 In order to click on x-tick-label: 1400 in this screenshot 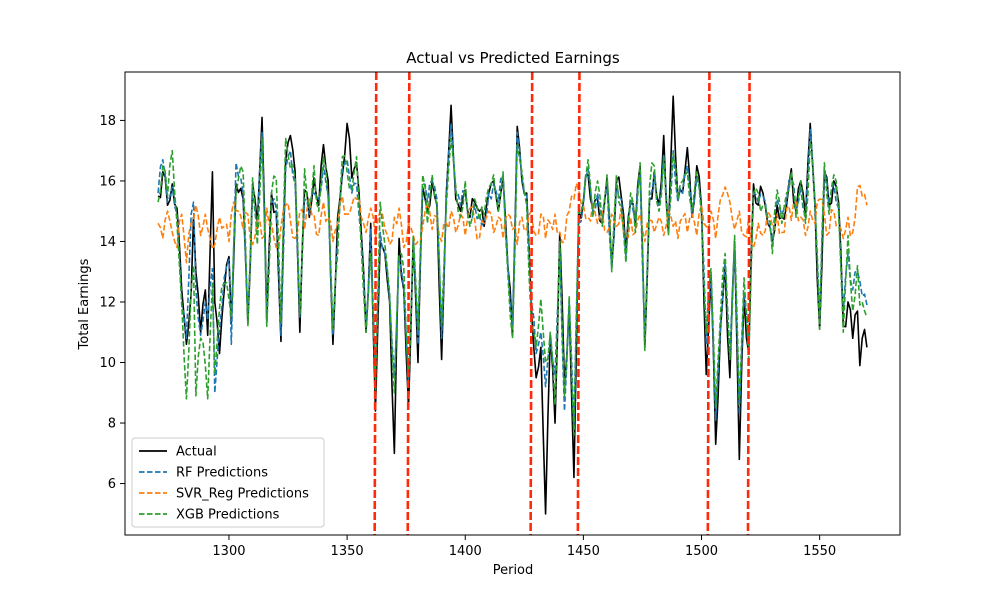, I will do `click(465, 551)`.